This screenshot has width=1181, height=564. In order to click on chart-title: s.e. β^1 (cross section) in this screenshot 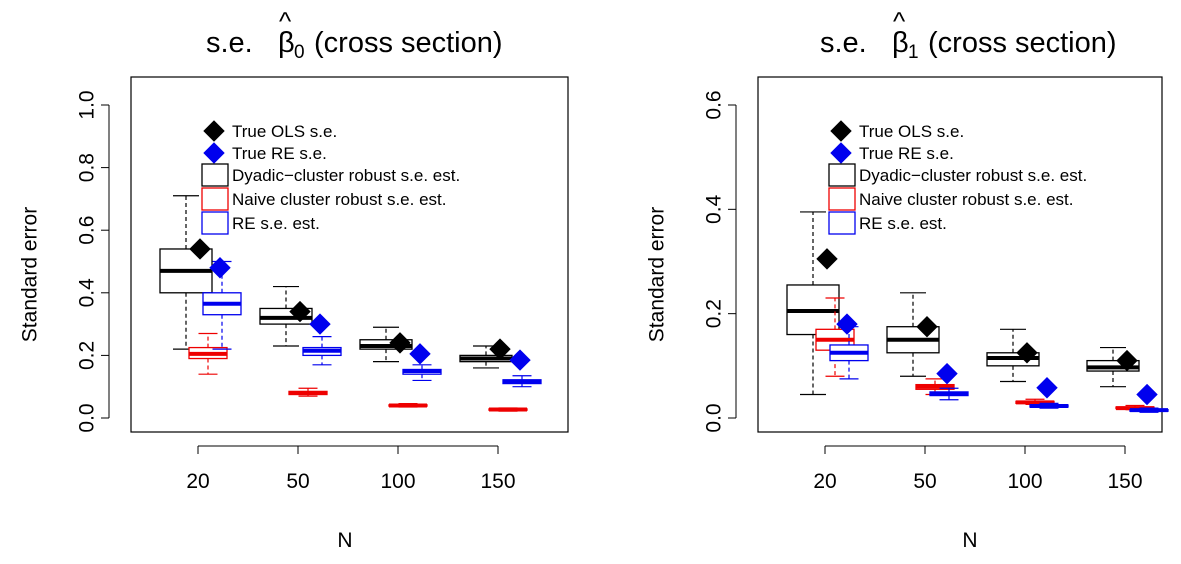, I will do `click(968, 34)`.